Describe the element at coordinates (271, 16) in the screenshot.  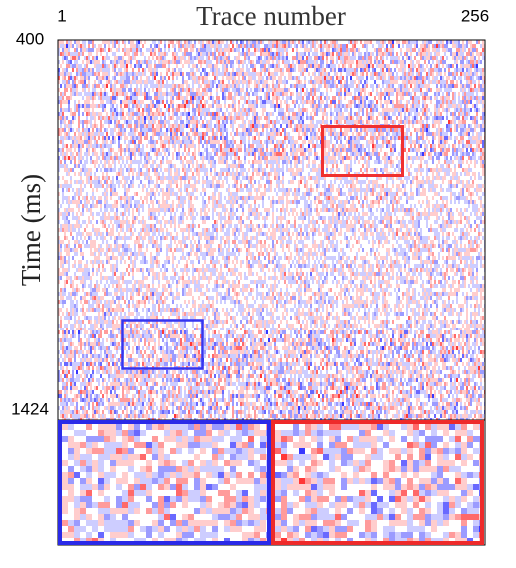
I see `chart-title: Trace number` at that location.